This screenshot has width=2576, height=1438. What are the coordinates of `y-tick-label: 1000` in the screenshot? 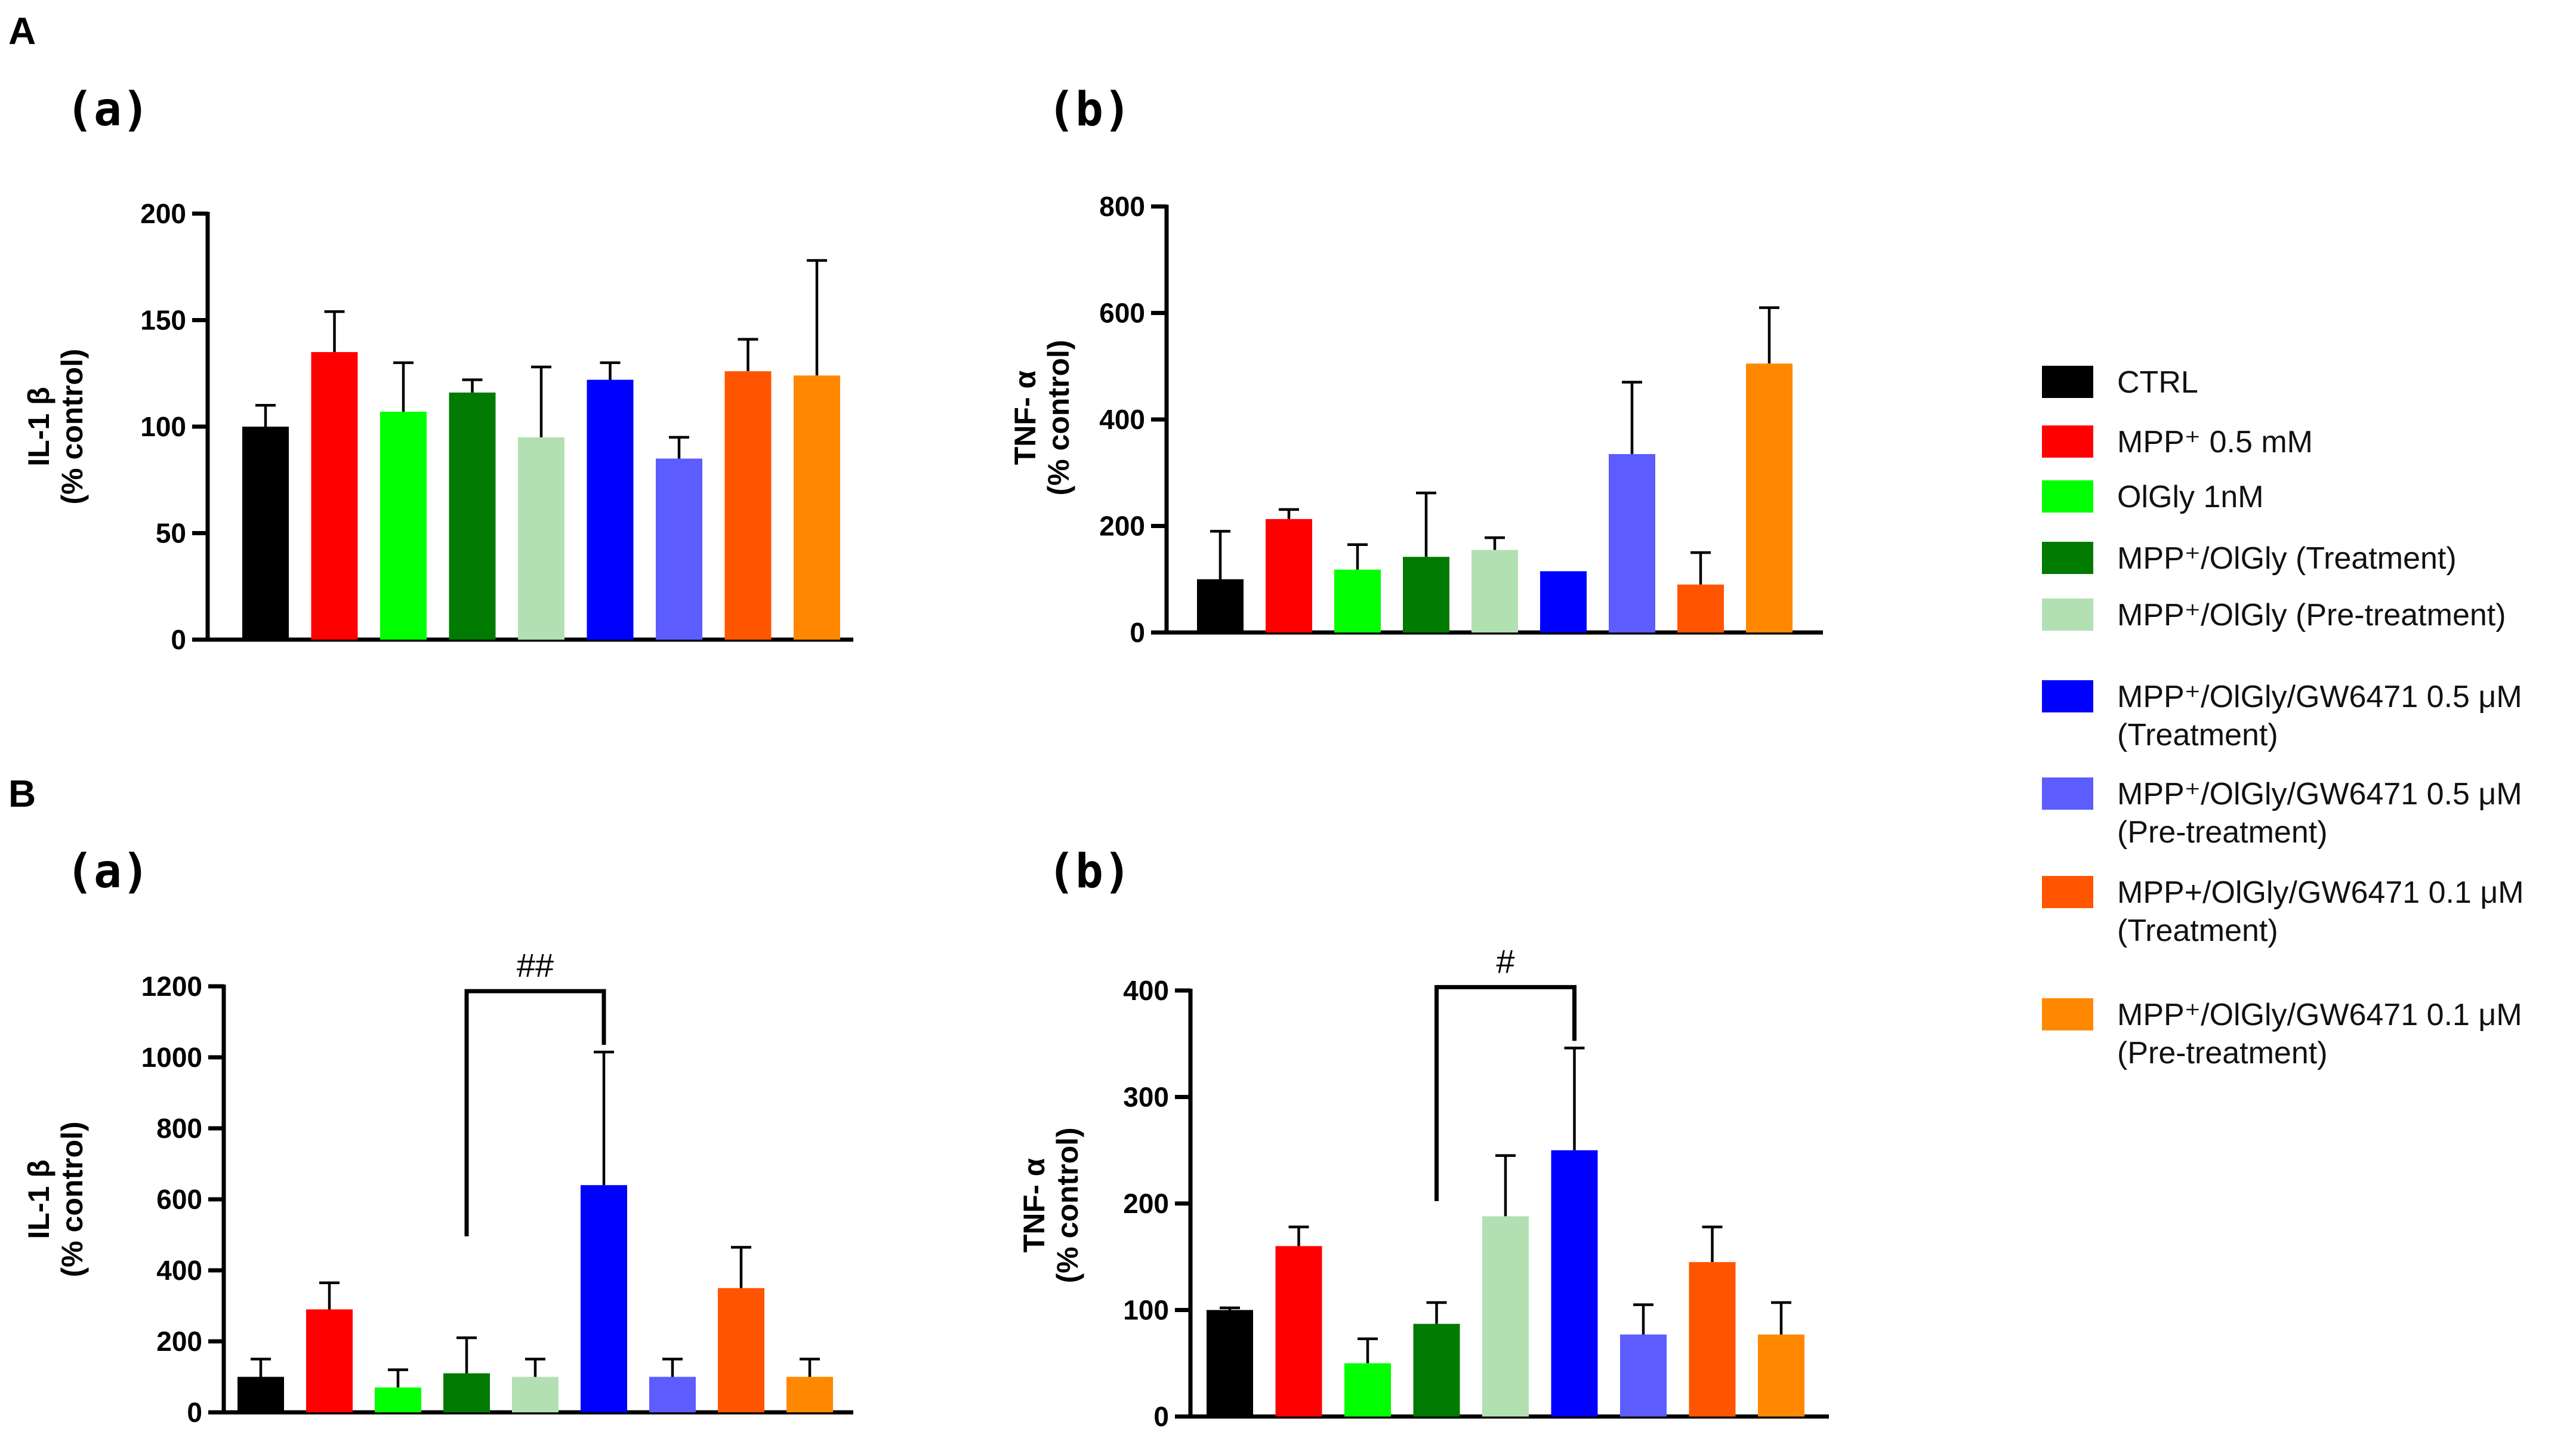 It's located at (171, 1057).